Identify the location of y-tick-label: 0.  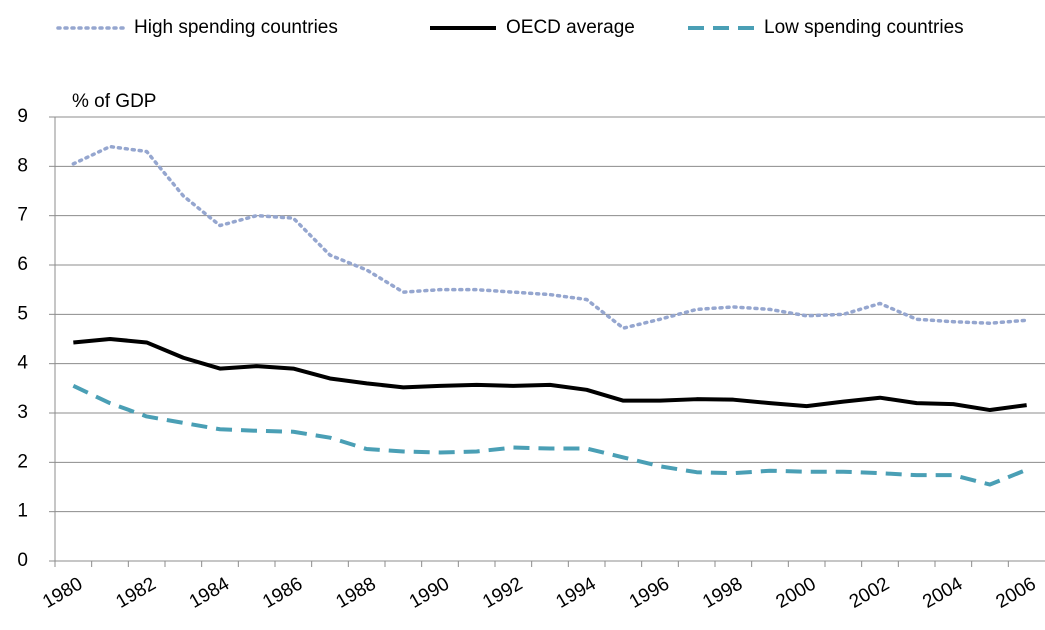
(22, 560).